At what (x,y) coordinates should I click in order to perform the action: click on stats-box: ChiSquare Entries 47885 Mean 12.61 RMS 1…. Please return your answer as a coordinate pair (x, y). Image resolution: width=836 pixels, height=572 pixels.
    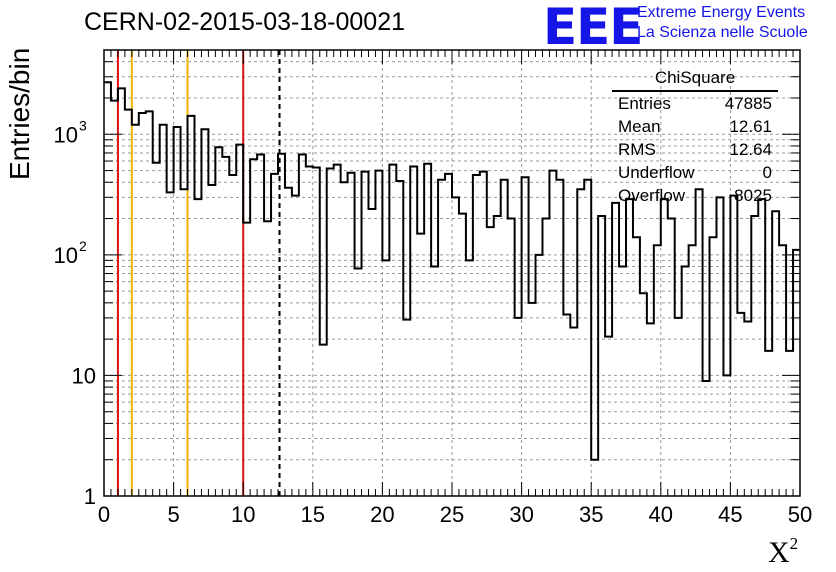
    Looking at the image, I should click on (695, 138).